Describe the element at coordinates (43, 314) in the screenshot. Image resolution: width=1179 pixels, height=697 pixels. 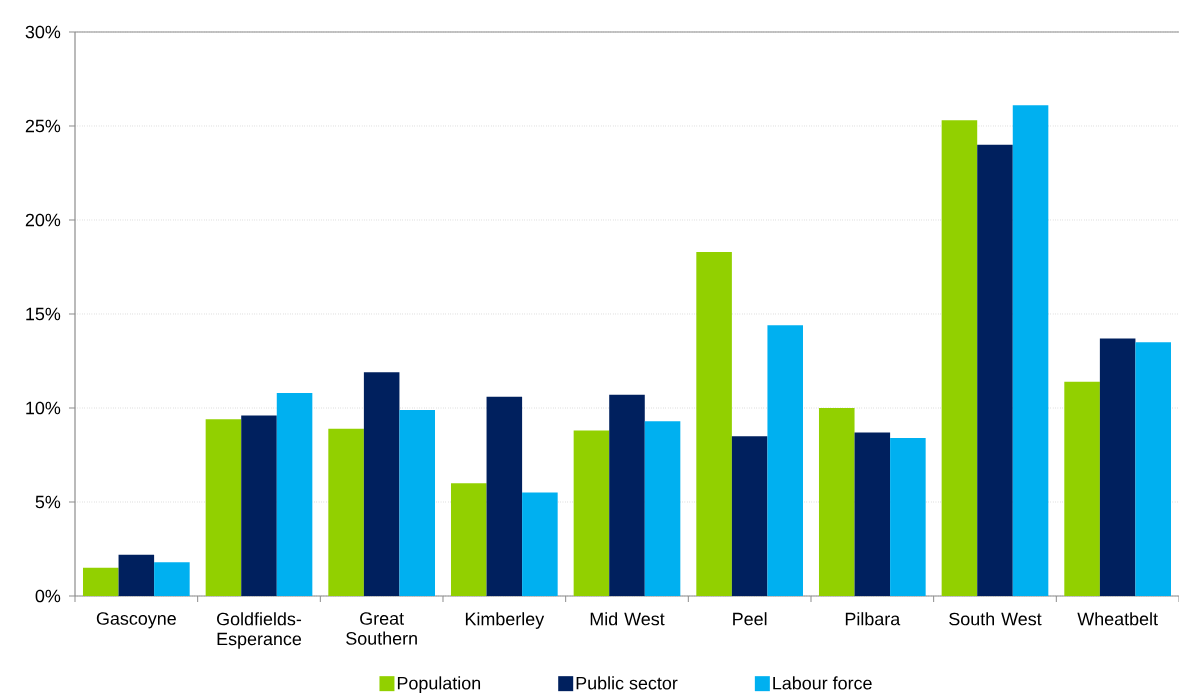
I see `y-tick-label: 15%` at that location.